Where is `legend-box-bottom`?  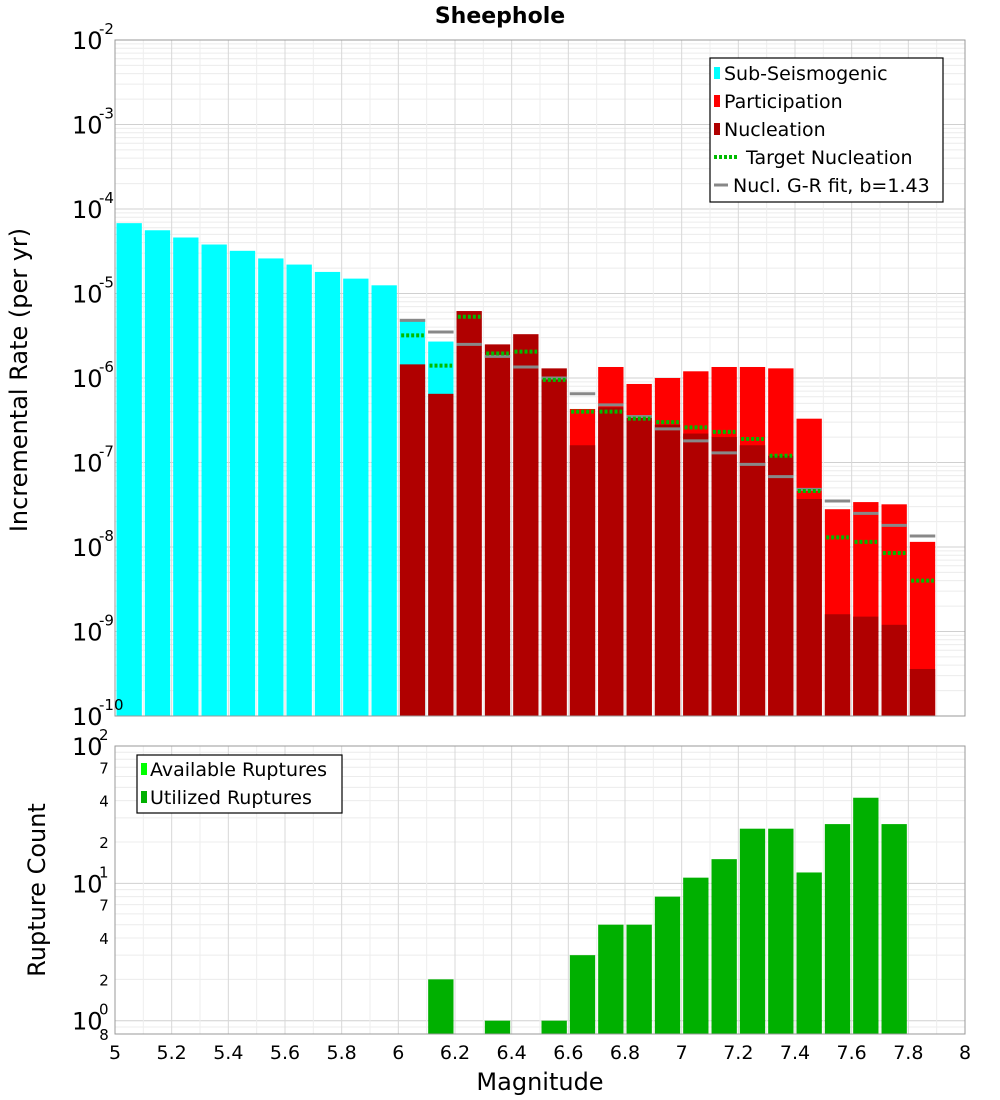 legend-box-bottom is located at coordinates (239, 784).